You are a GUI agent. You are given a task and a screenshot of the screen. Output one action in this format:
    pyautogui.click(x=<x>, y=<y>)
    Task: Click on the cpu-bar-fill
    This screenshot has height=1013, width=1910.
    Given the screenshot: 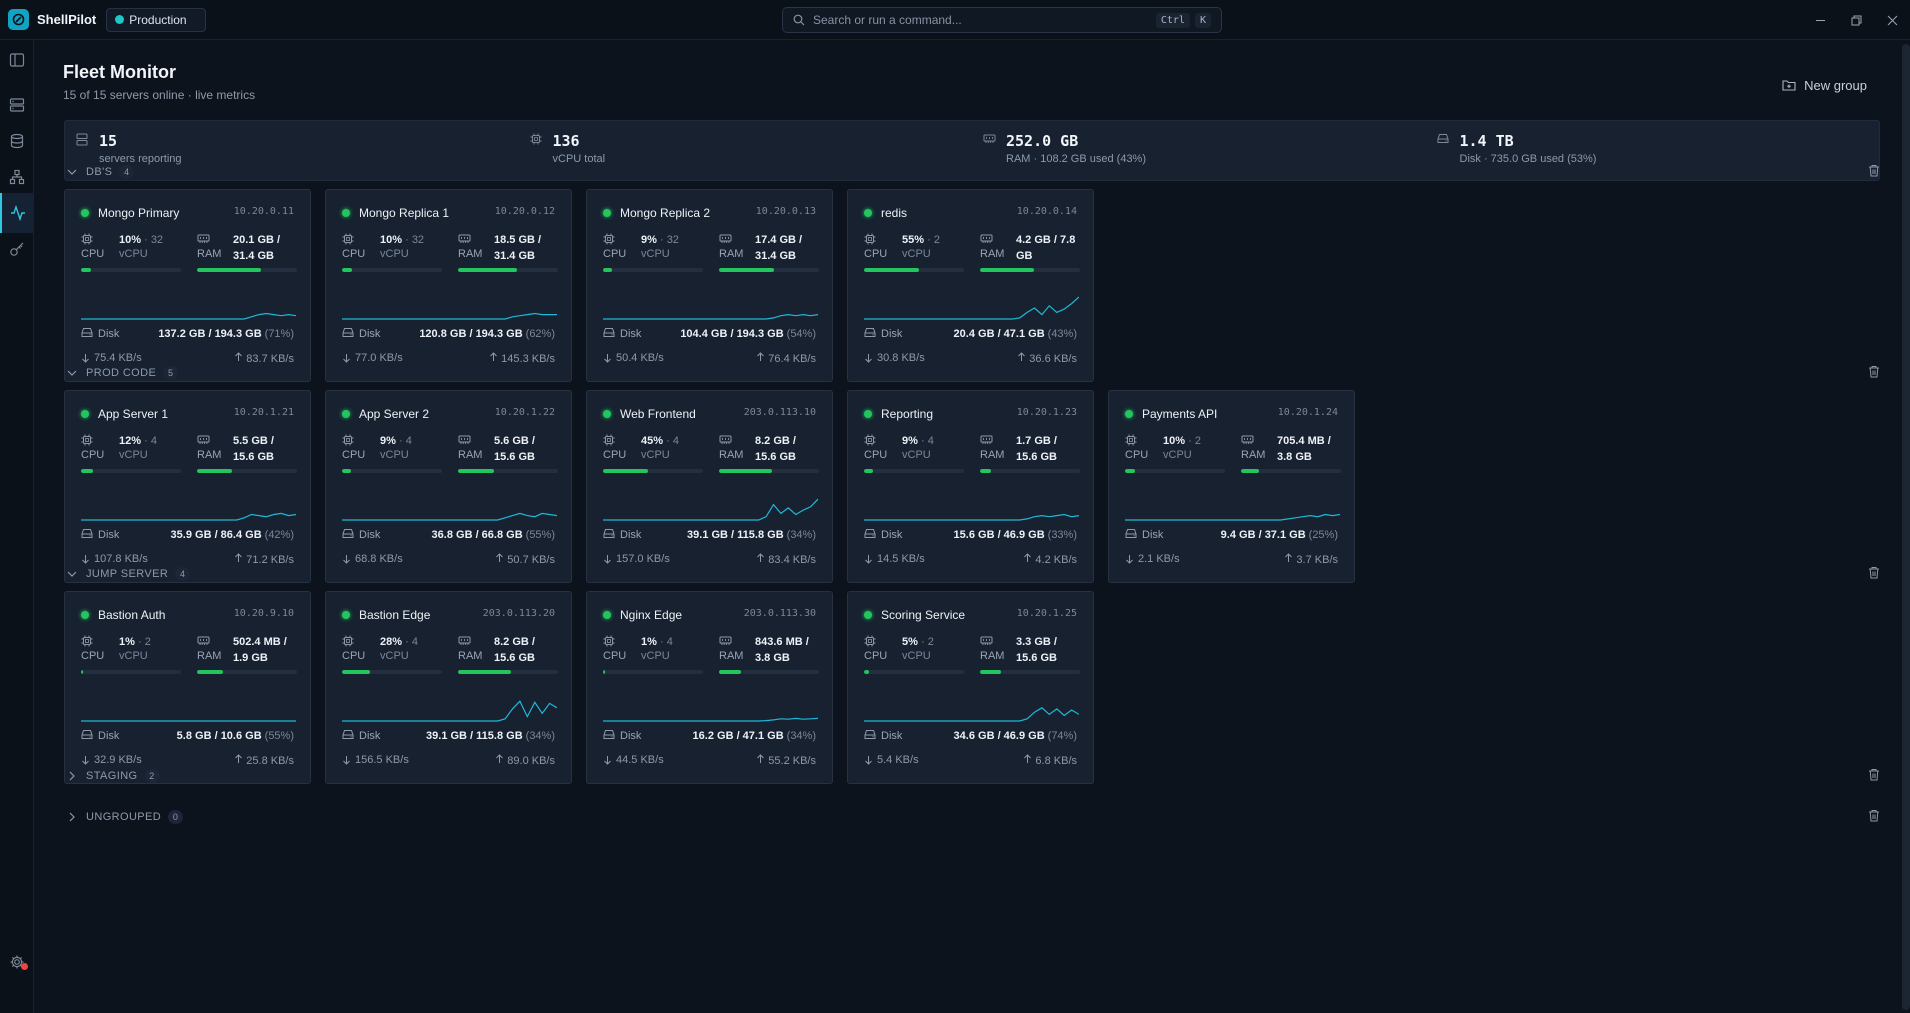 What is the action you would take?
    pyautogui.click(x=891, y=270)
    